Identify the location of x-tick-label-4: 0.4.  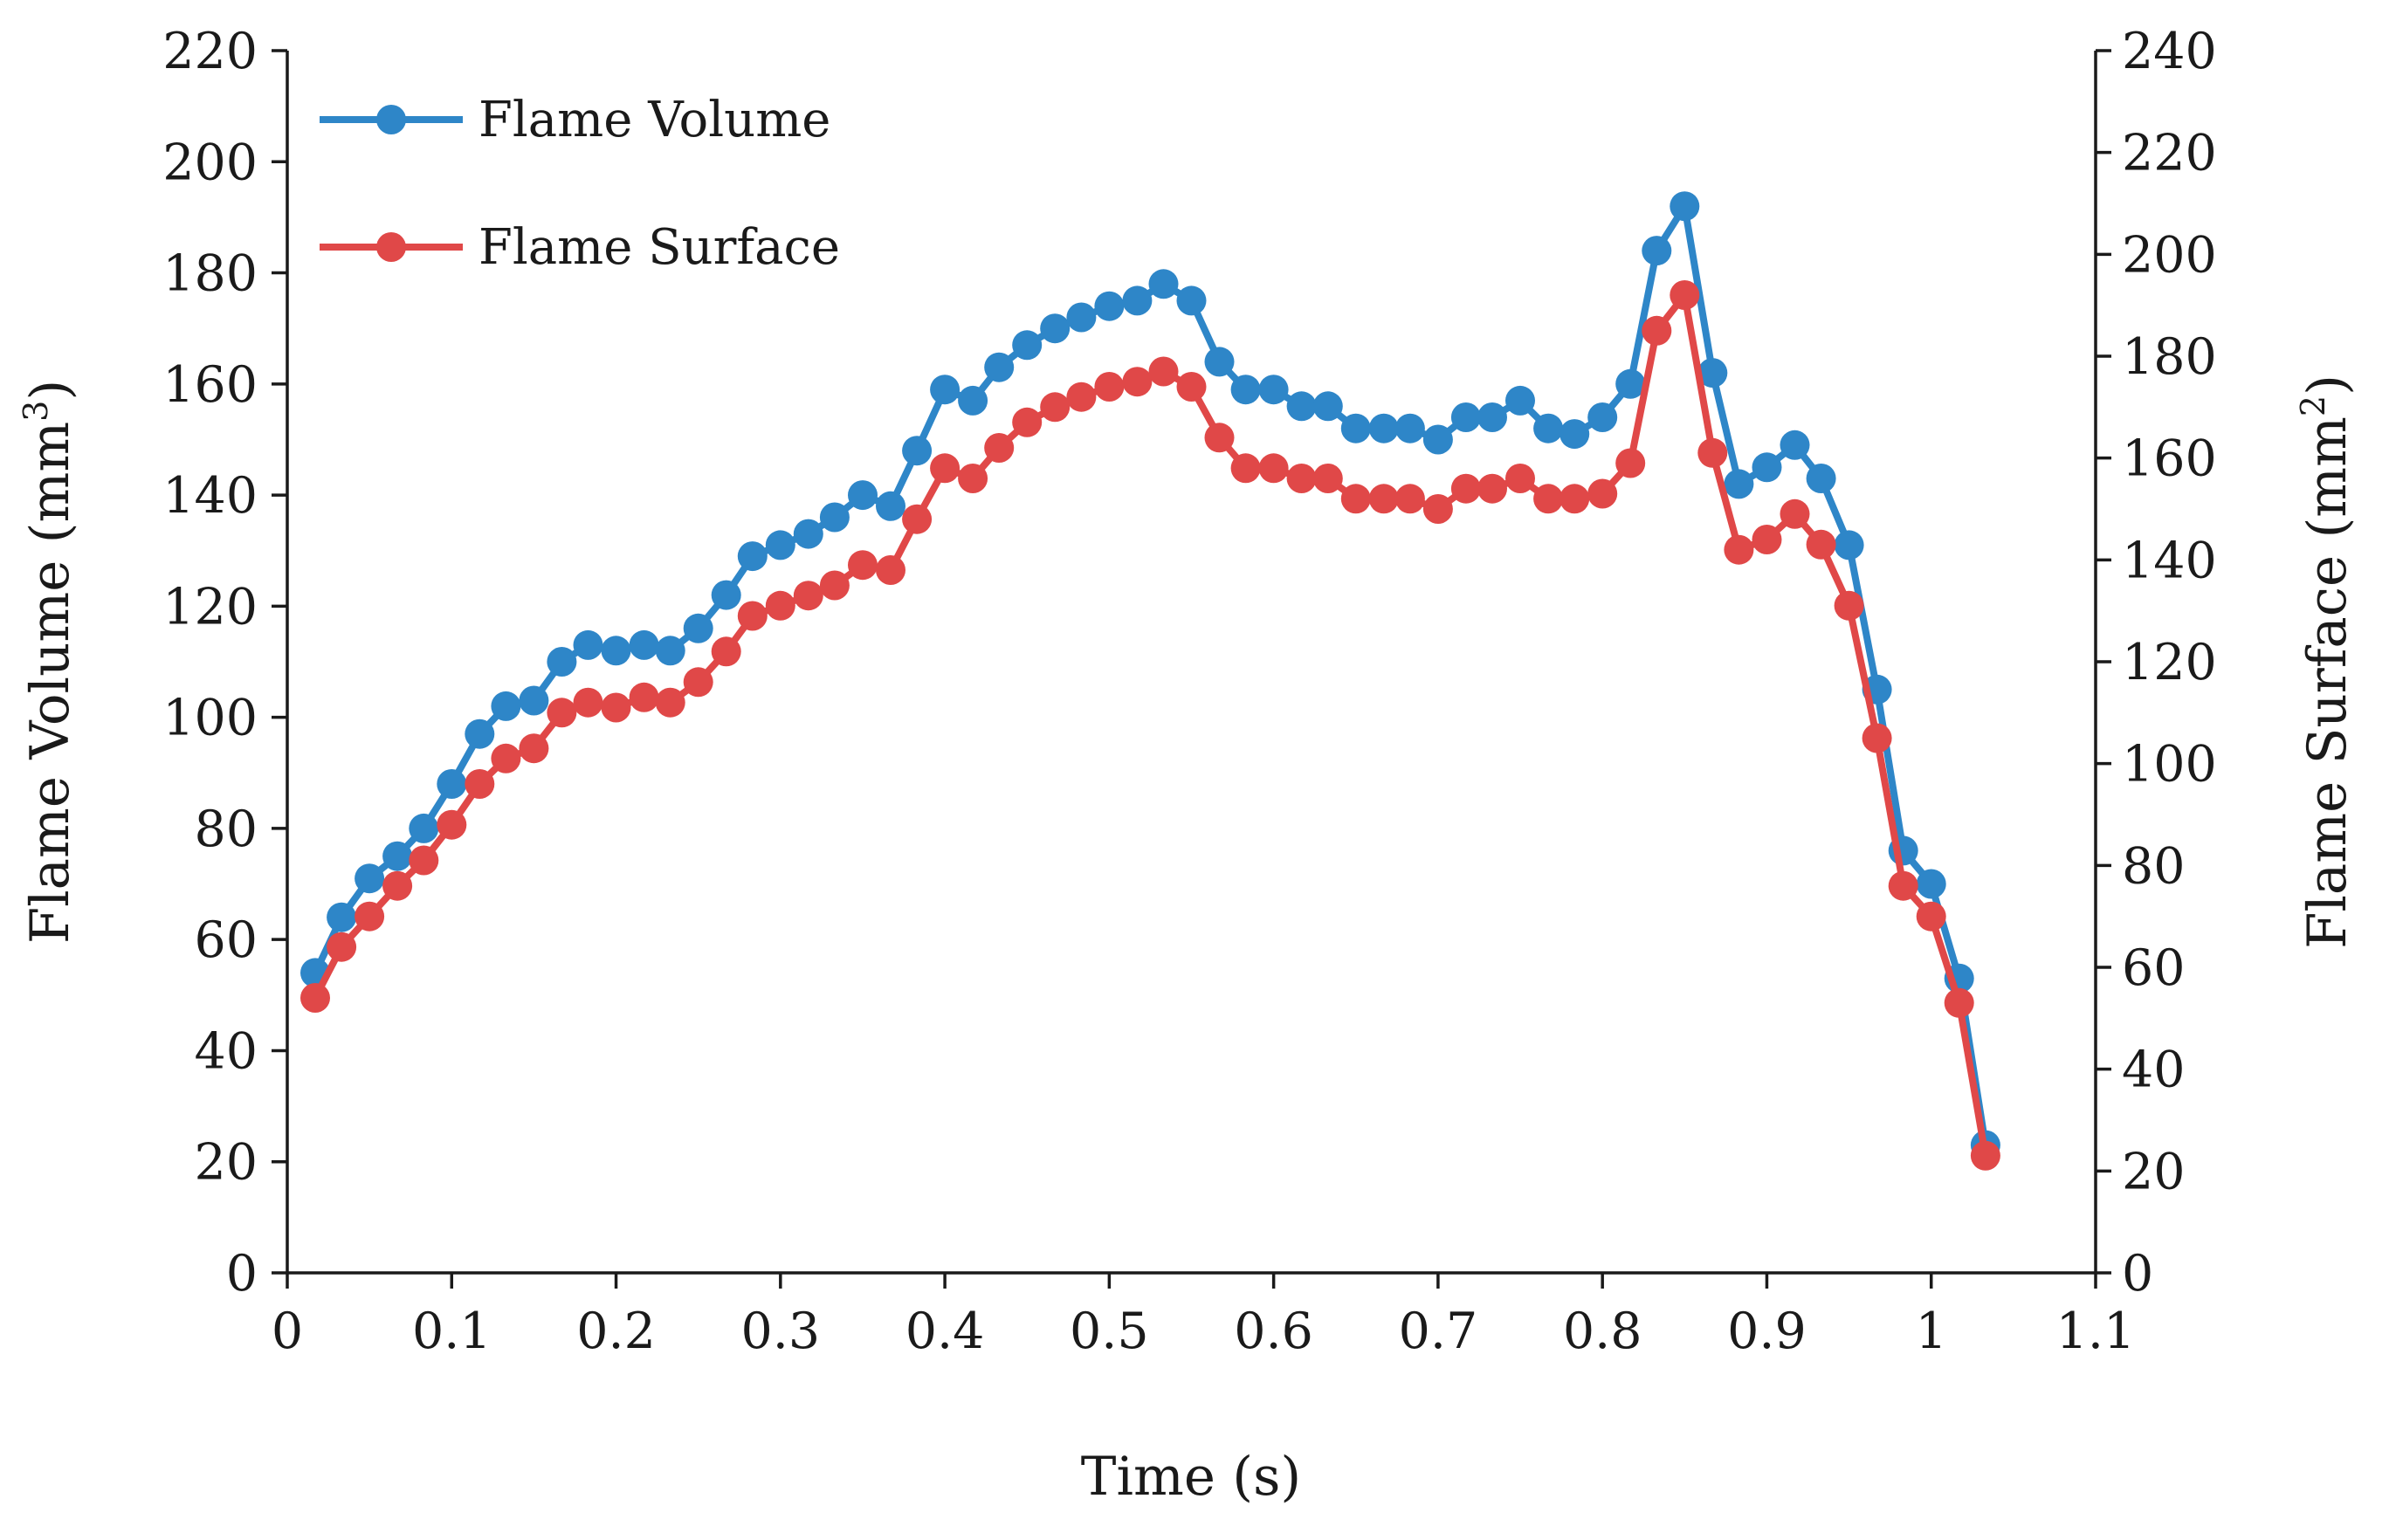
(945, 1331).